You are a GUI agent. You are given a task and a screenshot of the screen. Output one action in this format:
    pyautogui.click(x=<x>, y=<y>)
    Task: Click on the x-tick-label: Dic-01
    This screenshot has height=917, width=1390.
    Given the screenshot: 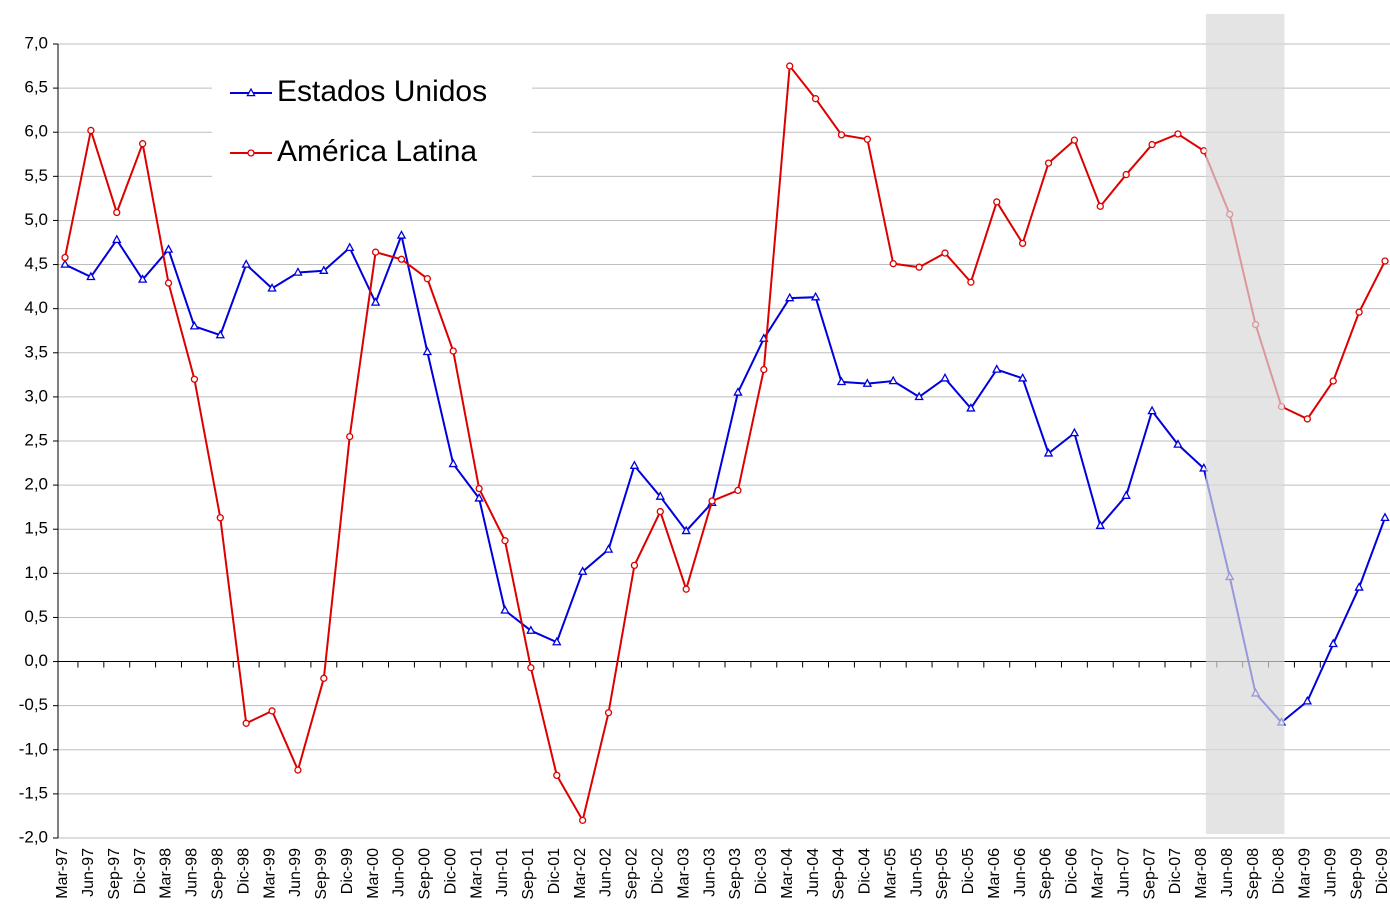 What is the action you would take?
    pyautogui.click(x=554, y=871)
    